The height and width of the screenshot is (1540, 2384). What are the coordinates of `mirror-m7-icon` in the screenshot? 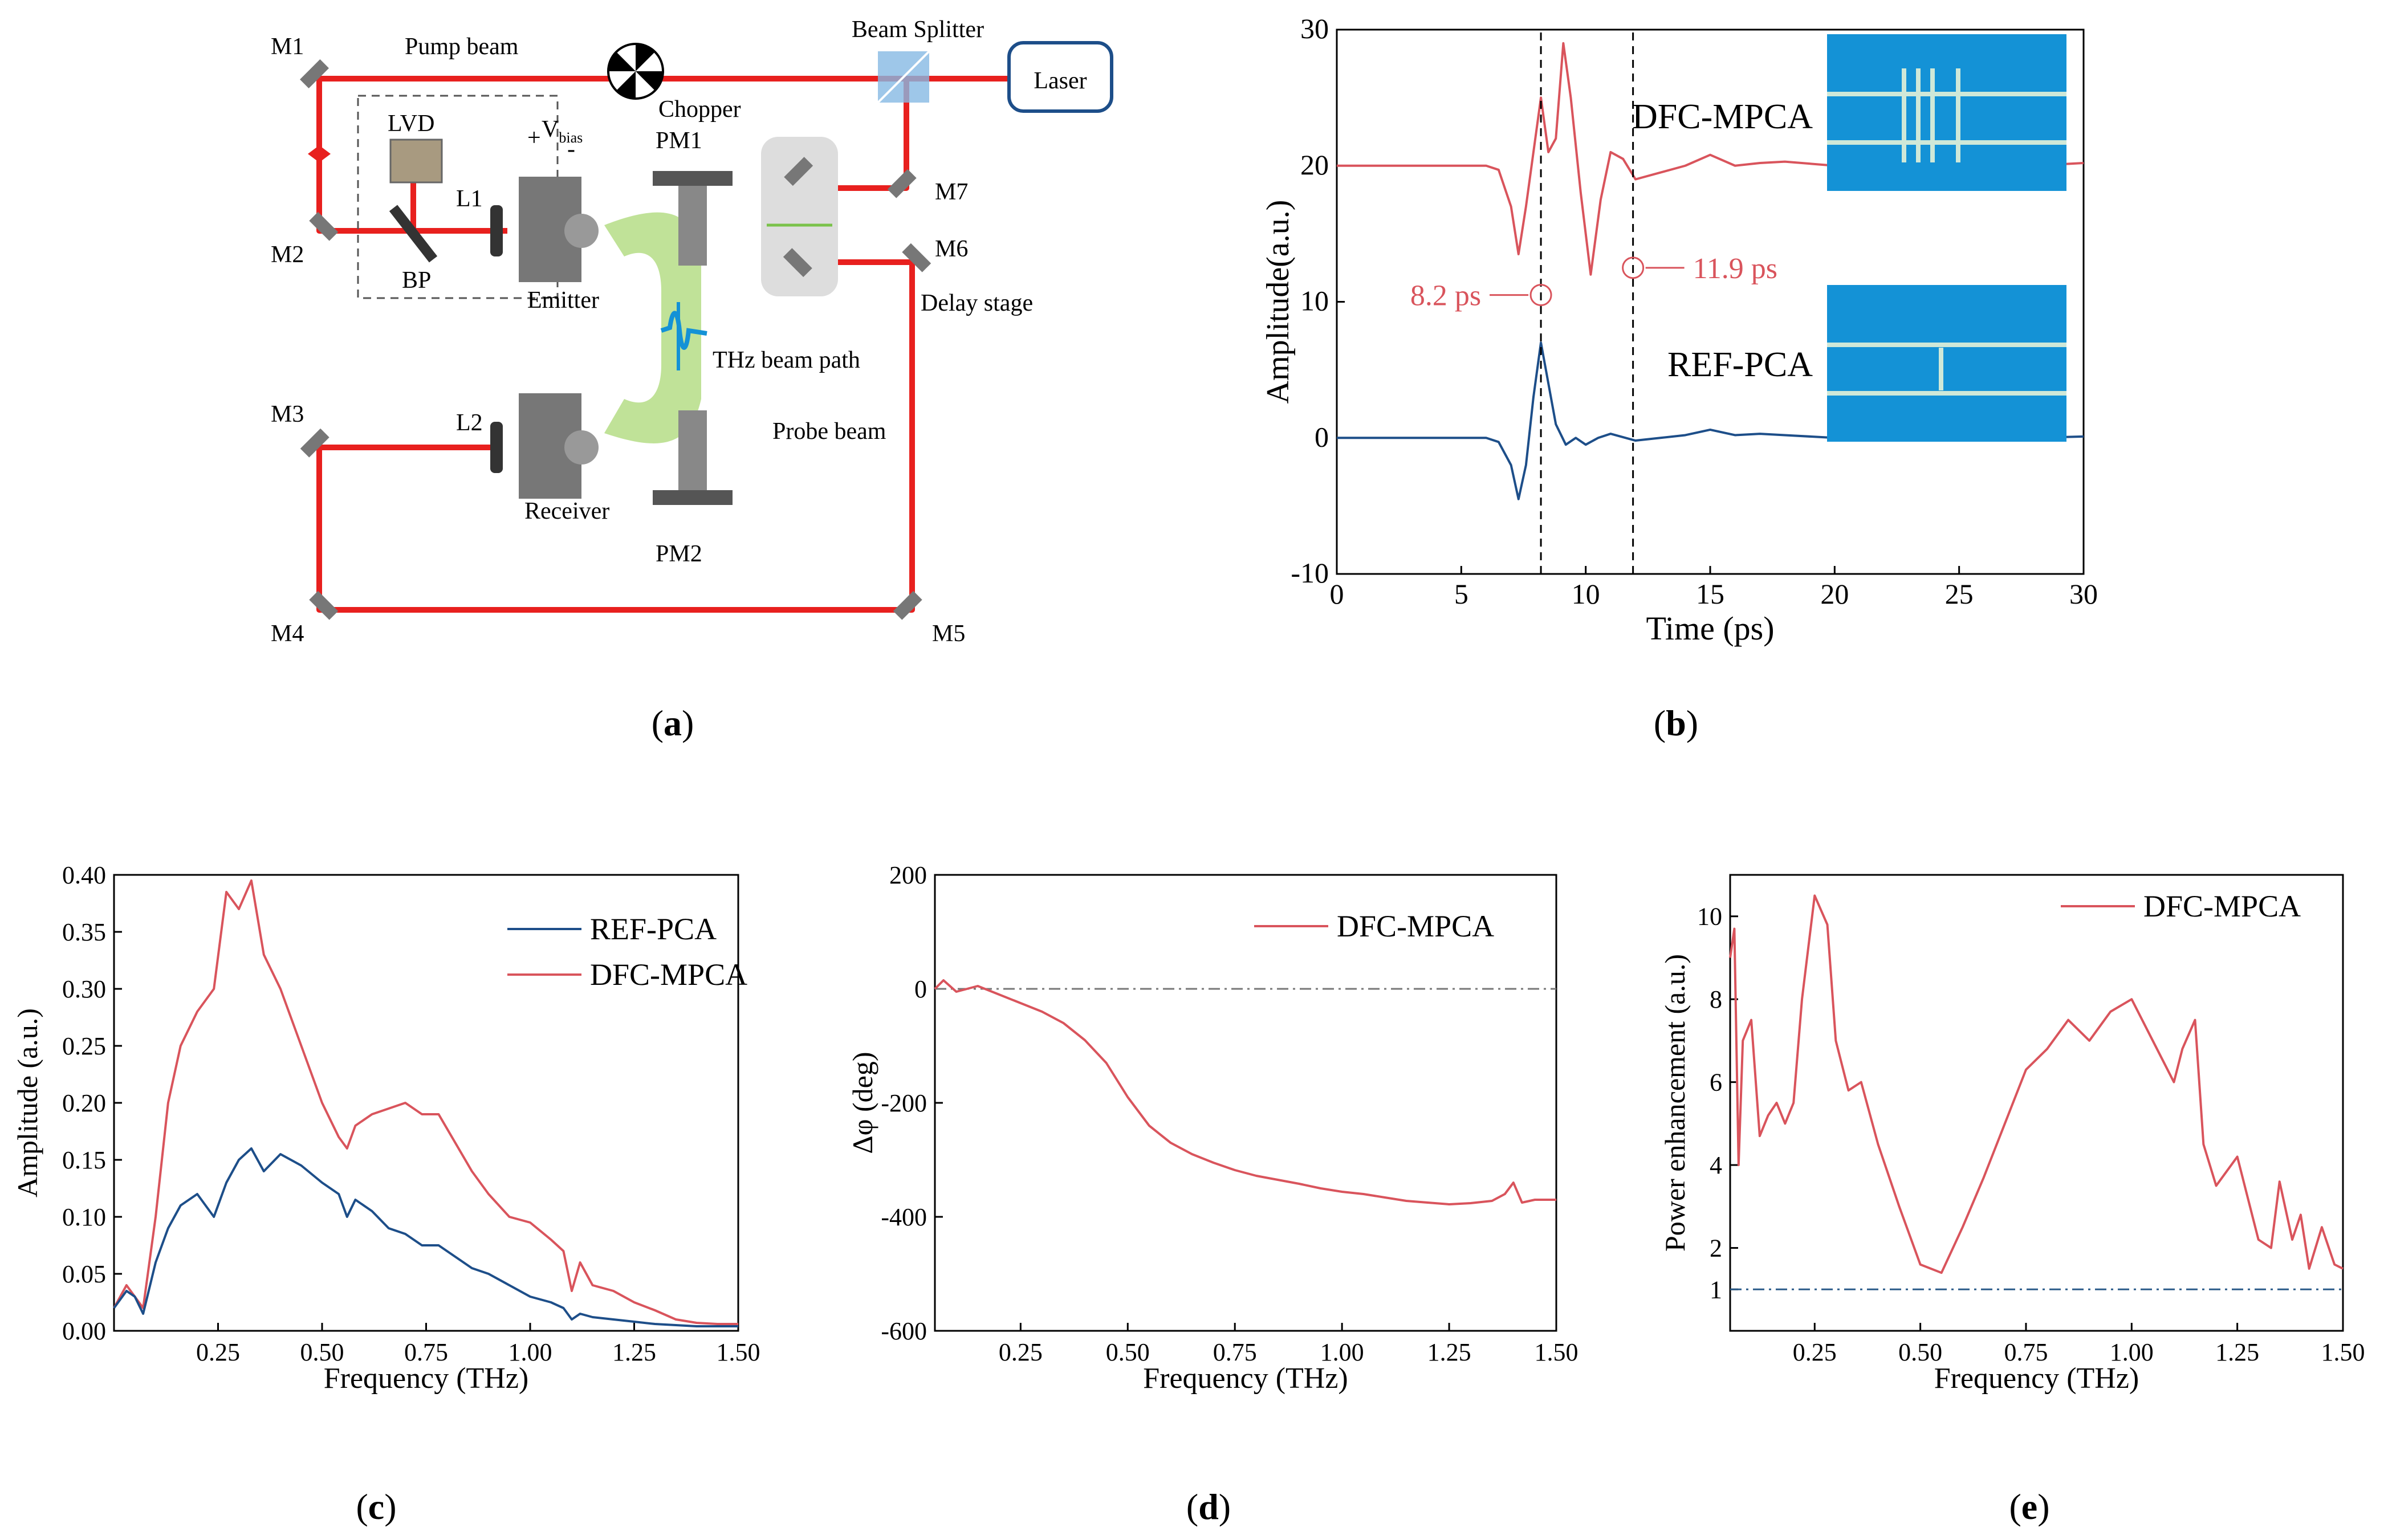 It's located at (902, 184).